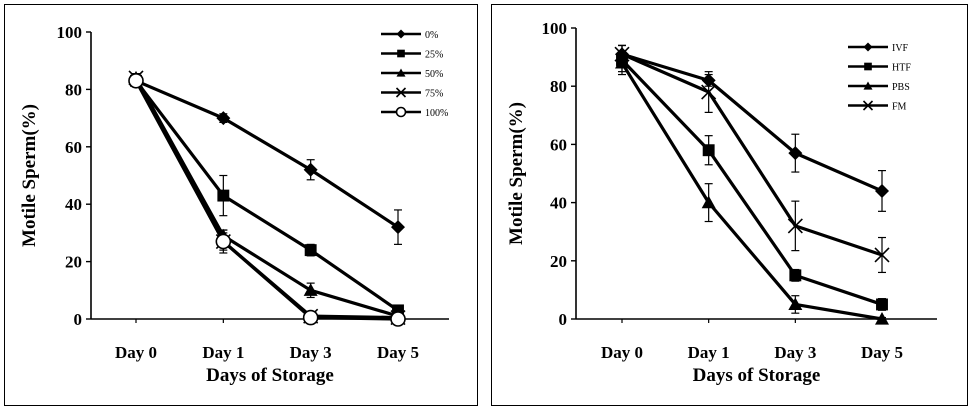  Describe the element at coordinates (434, 94) in the screenshot. I see `legend-label: 75%` at that location.